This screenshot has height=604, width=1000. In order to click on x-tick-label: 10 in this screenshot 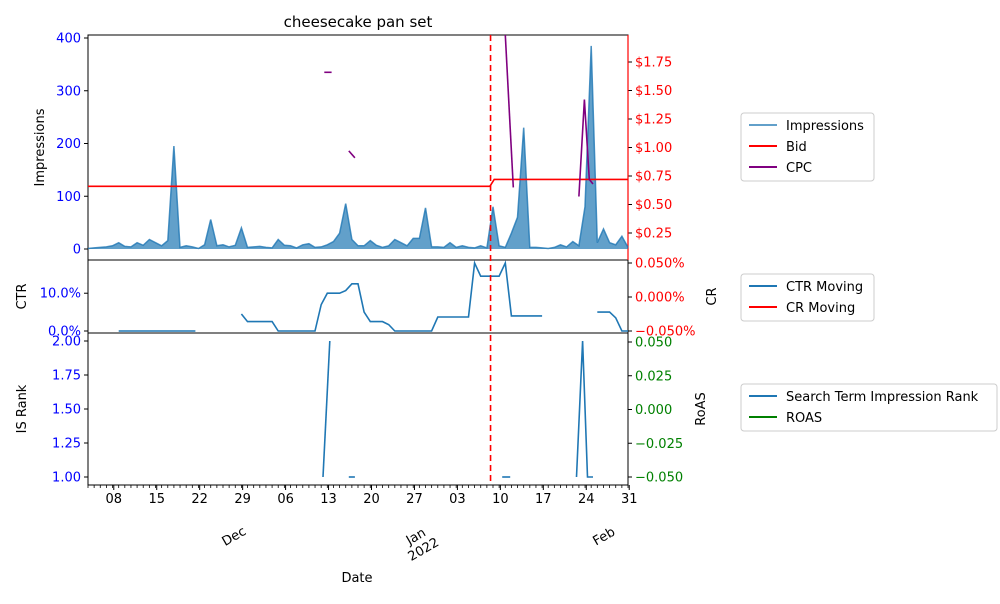, I will do `click(500, 499)`.